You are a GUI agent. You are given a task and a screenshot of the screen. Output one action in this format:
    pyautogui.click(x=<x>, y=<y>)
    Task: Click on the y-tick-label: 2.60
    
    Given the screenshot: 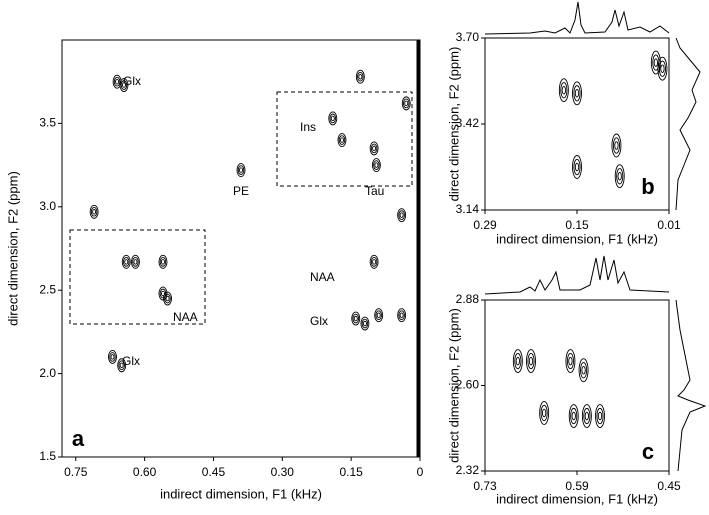 What is the action you would take?
    pyautogui.click(x=468, y=385)
    